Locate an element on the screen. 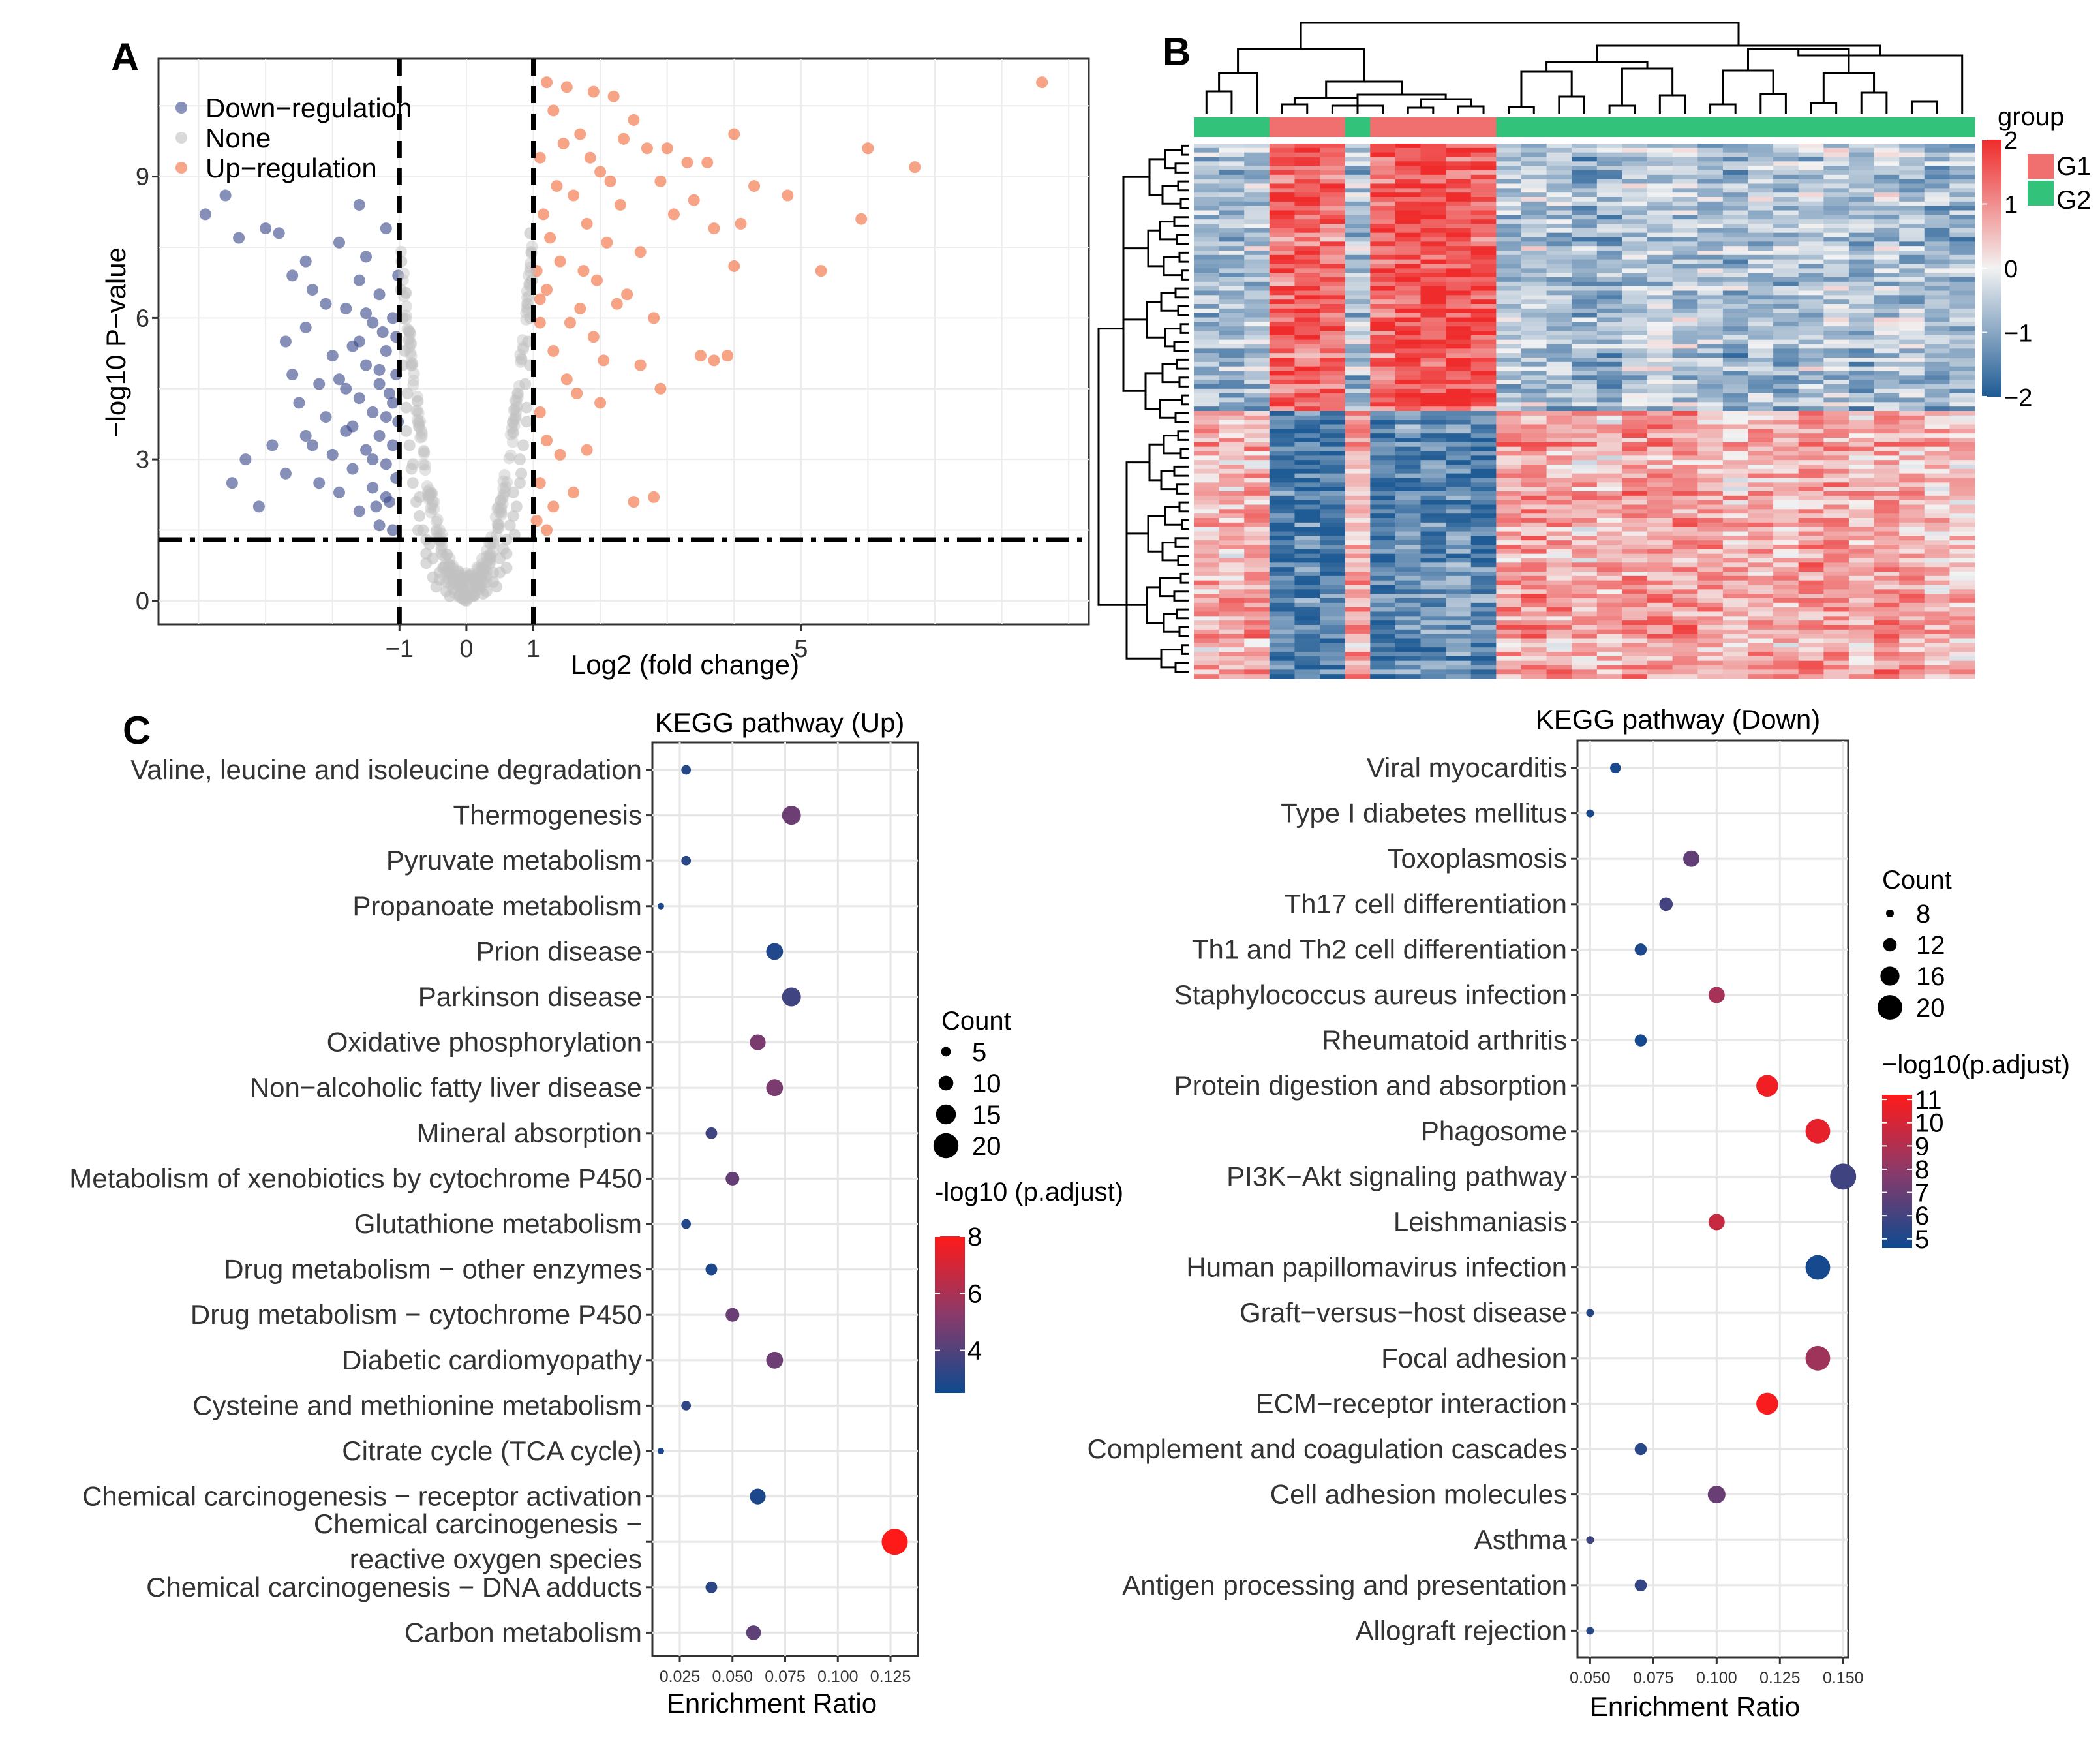  volcano-point-up is located at coordinates (553, 506).